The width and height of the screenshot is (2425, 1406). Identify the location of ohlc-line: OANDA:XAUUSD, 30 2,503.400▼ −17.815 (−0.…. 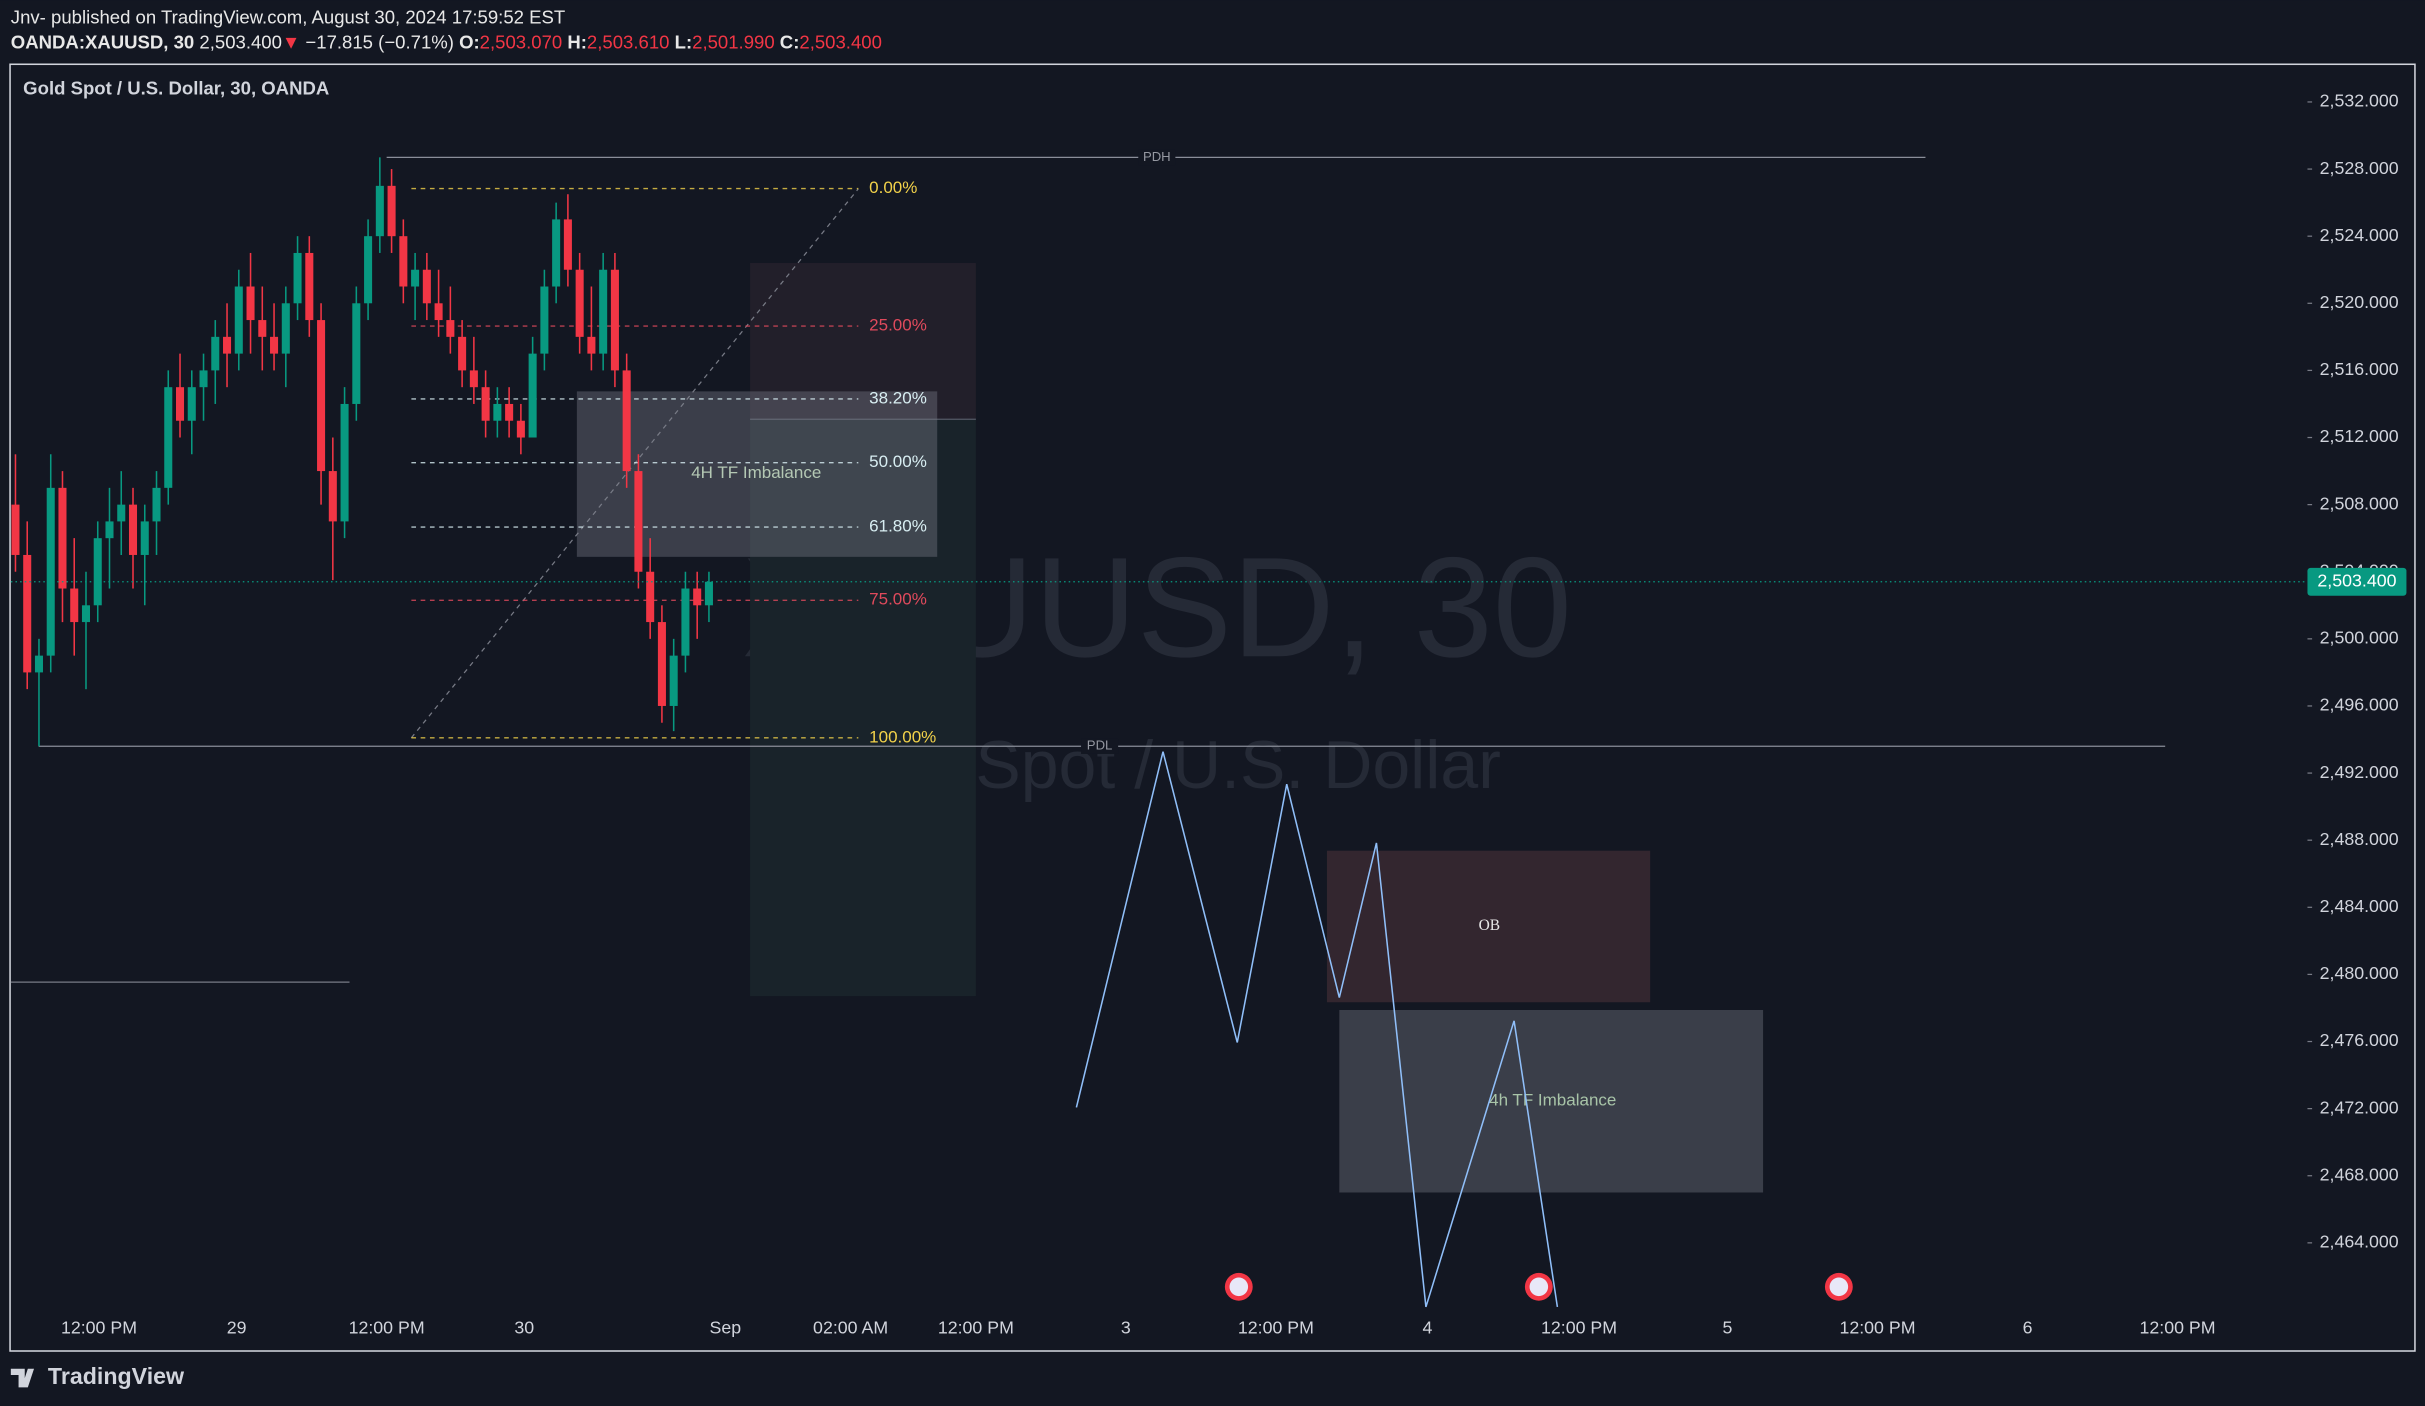
(446, 41).